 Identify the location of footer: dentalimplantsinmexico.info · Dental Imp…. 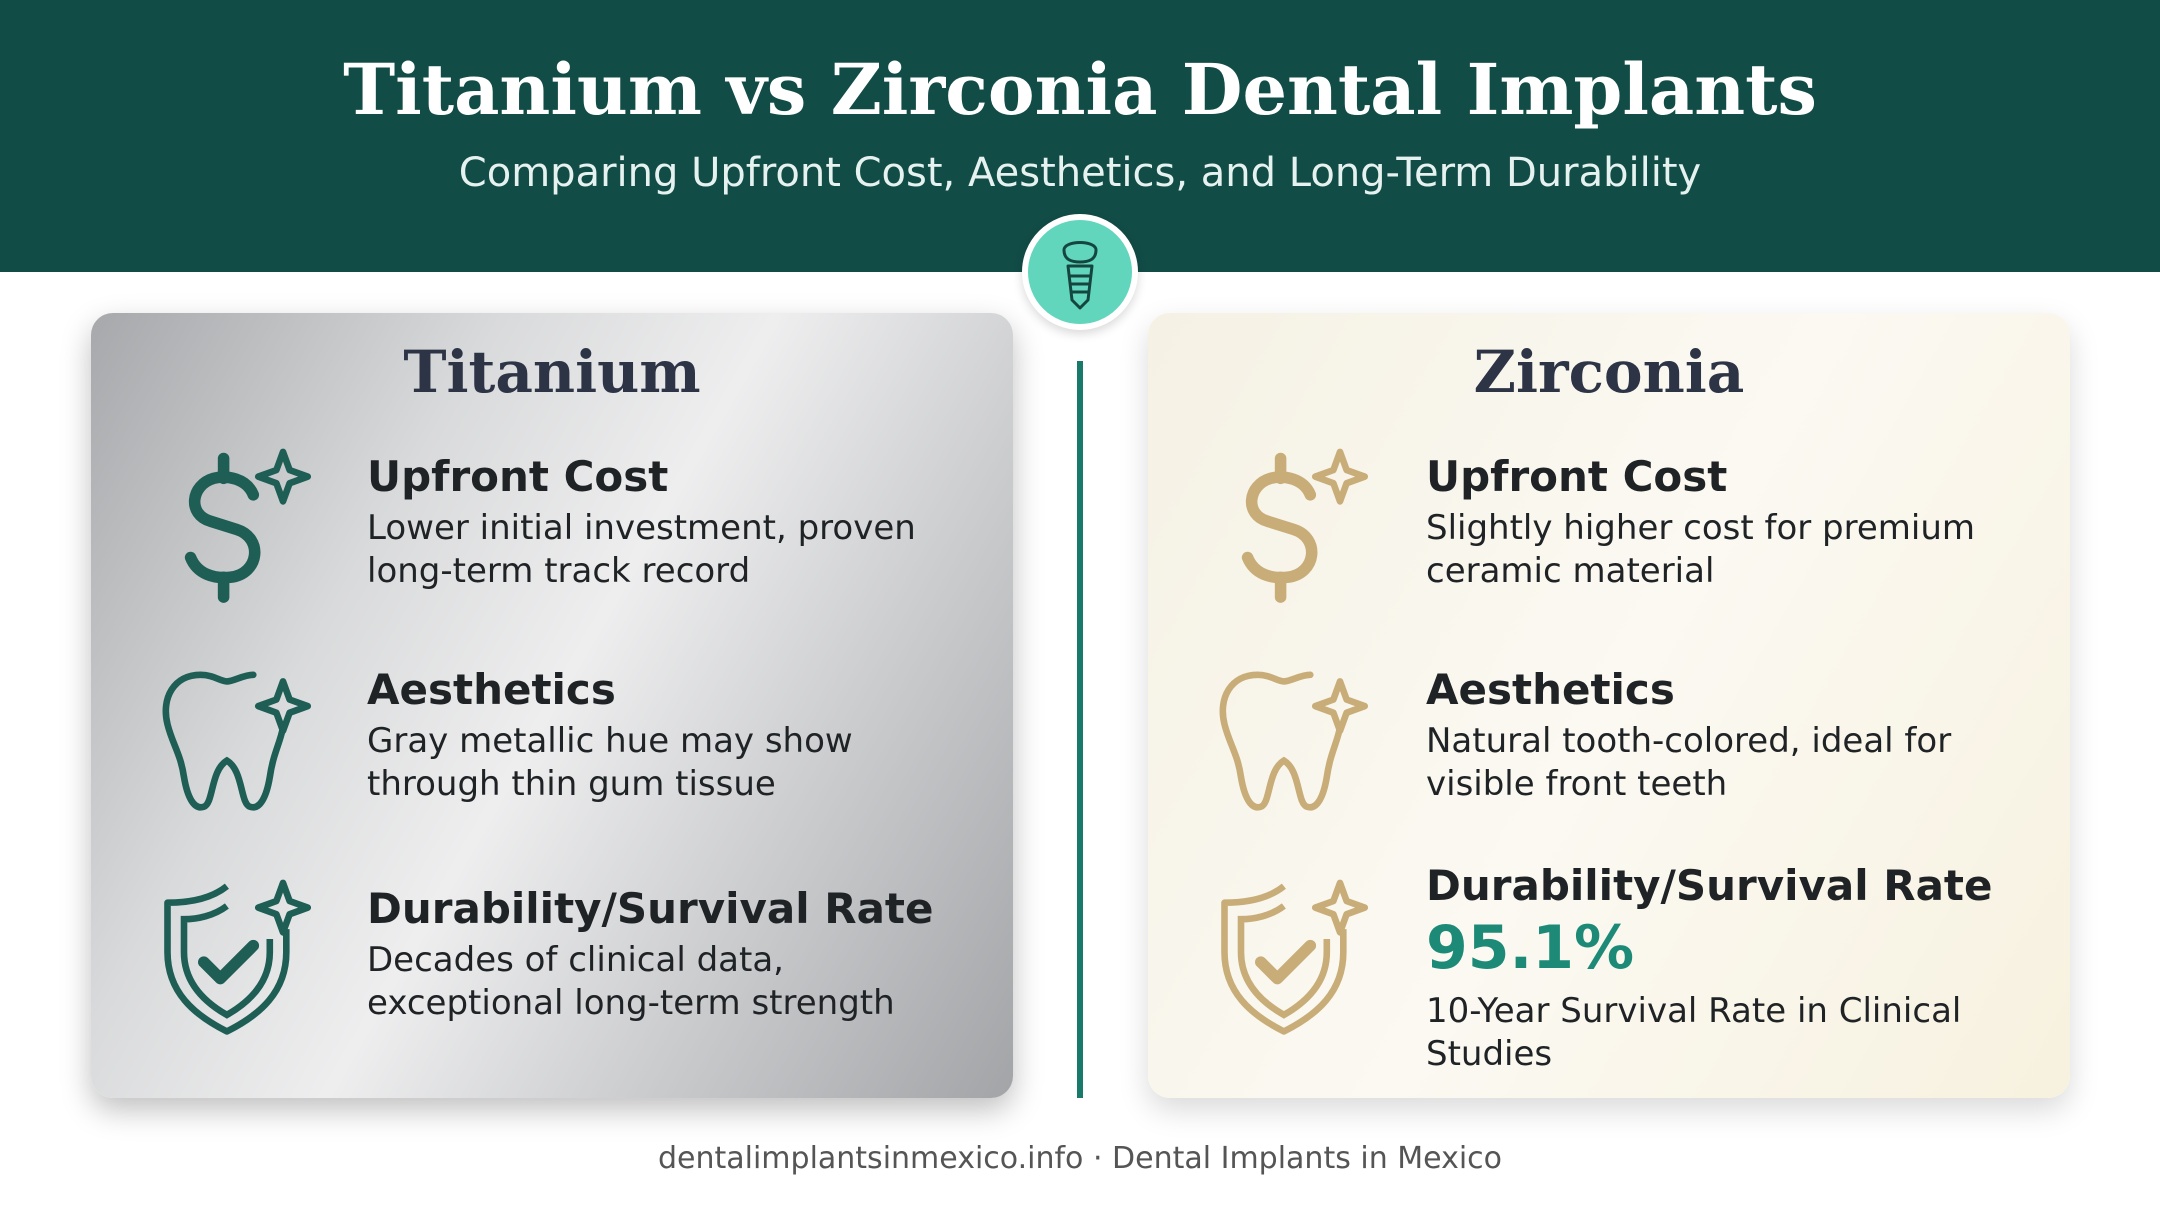
(1080, 1158).